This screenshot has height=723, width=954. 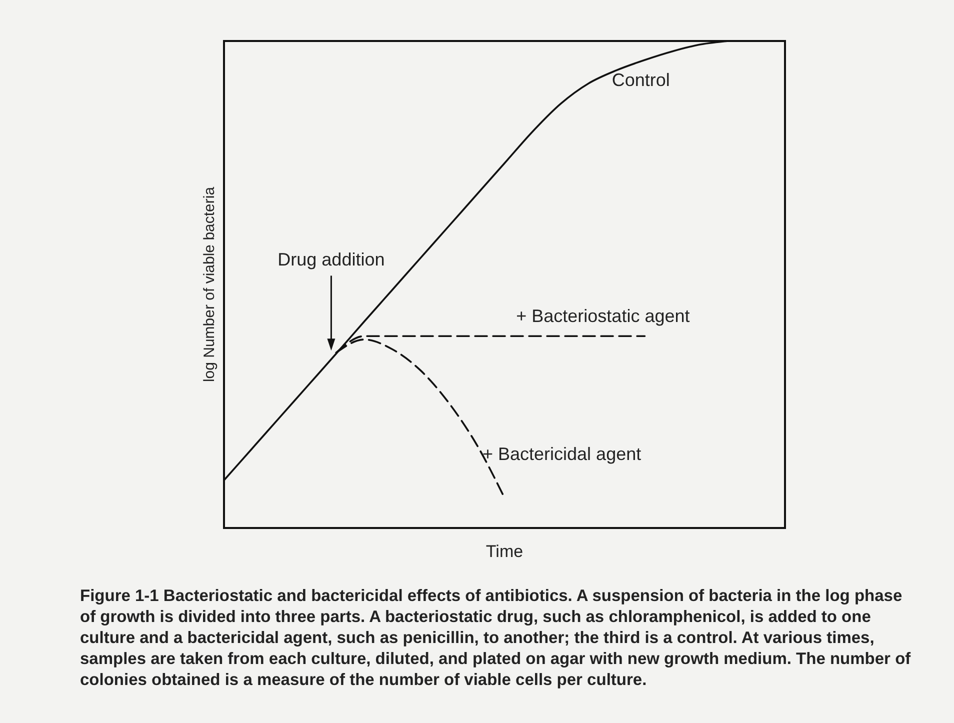 What do you see at coordinates (331, 260) in the screenshot?
I see `annotation: Drug addition` at bounding box center [331, 260].